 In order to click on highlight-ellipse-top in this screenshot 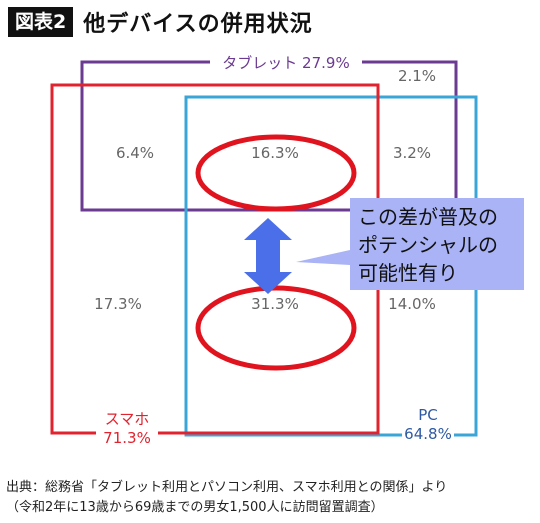, I will do `click(276, 173)`.